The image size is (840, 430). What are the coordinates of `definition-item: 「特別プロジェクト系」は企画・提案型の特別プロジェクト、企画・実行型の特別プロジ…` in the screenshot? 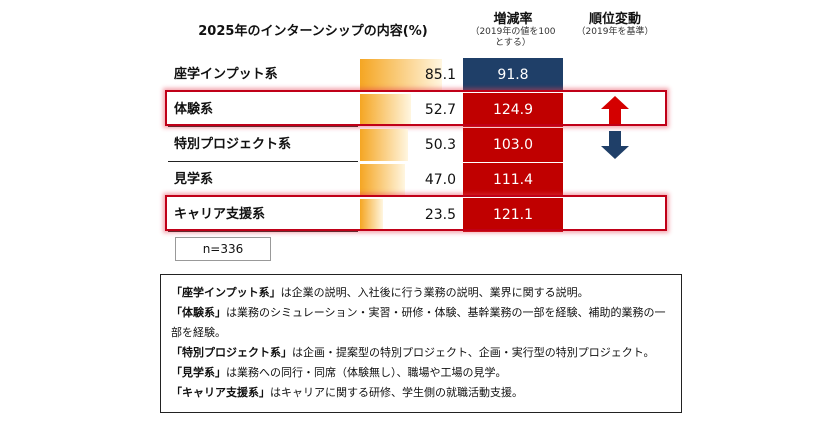 It's located at (421, 353).